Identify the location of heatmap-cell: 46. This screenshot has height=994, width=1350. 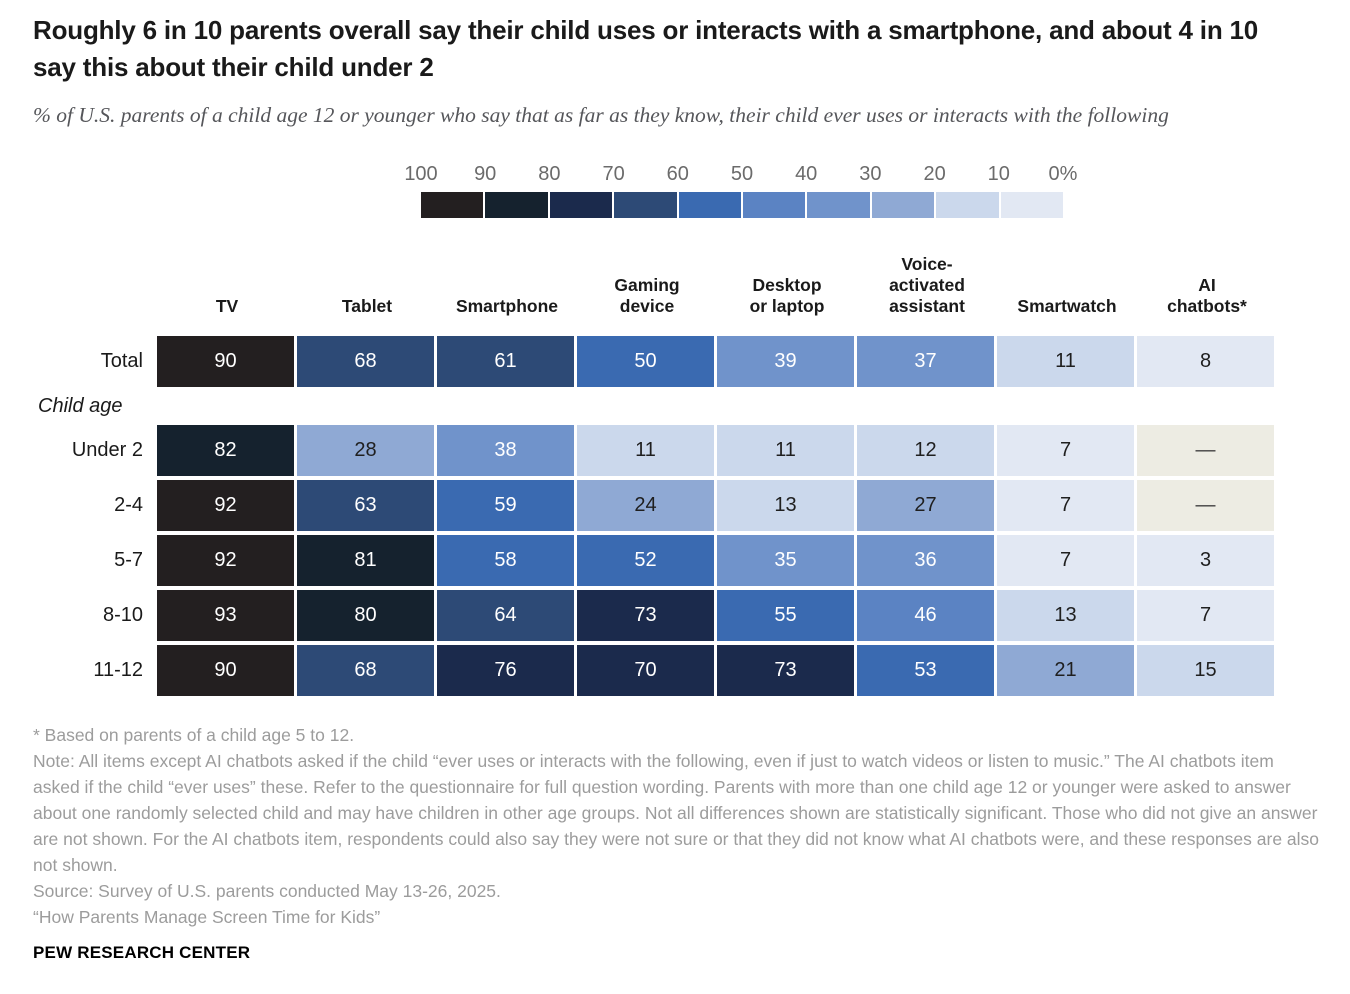
(925, 615).